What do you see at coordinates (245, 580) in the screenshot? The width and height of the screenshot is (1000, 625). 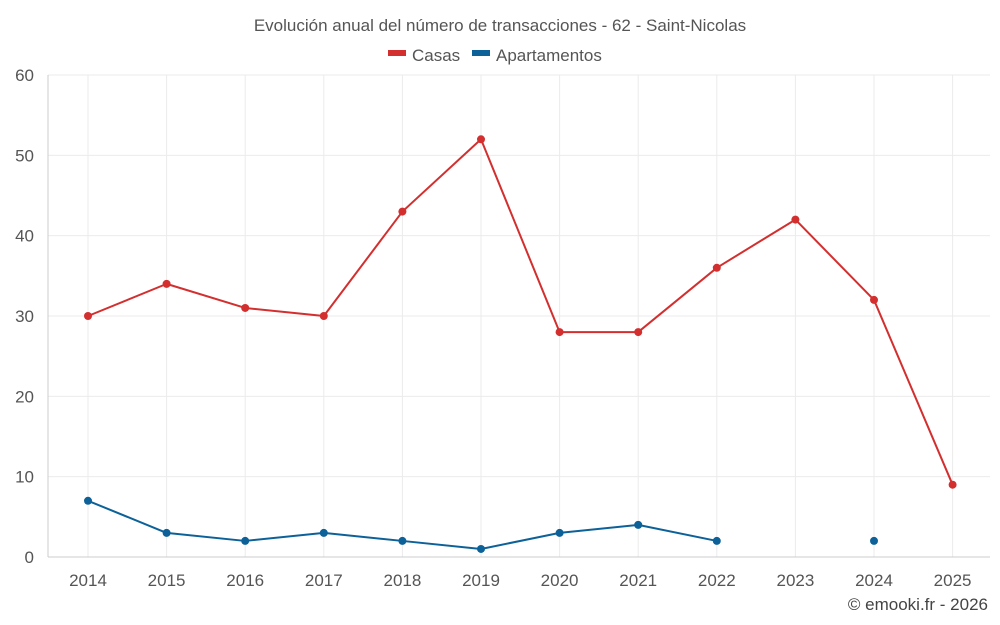 I see `x-tick-label: 2016` at bounding box center [245, 580].